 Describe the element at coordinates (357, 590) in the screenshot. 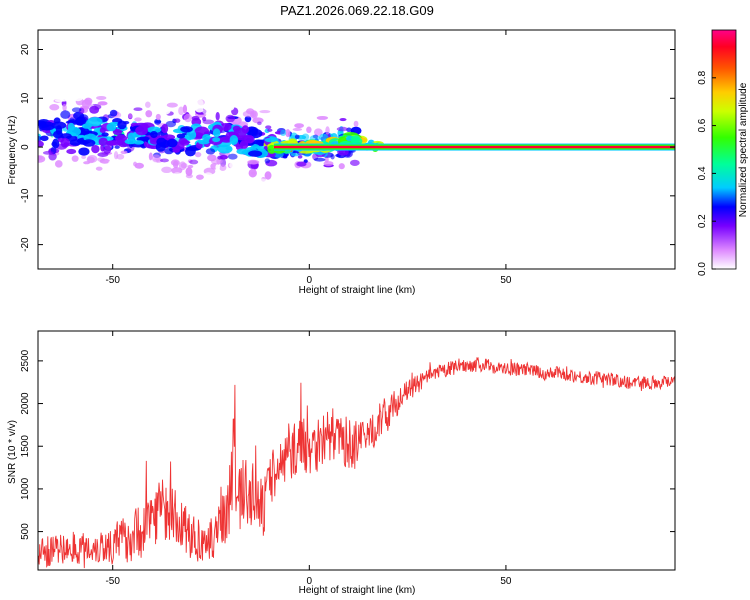

I see `snr-xlabel: Height of straight line (km)` at that location.